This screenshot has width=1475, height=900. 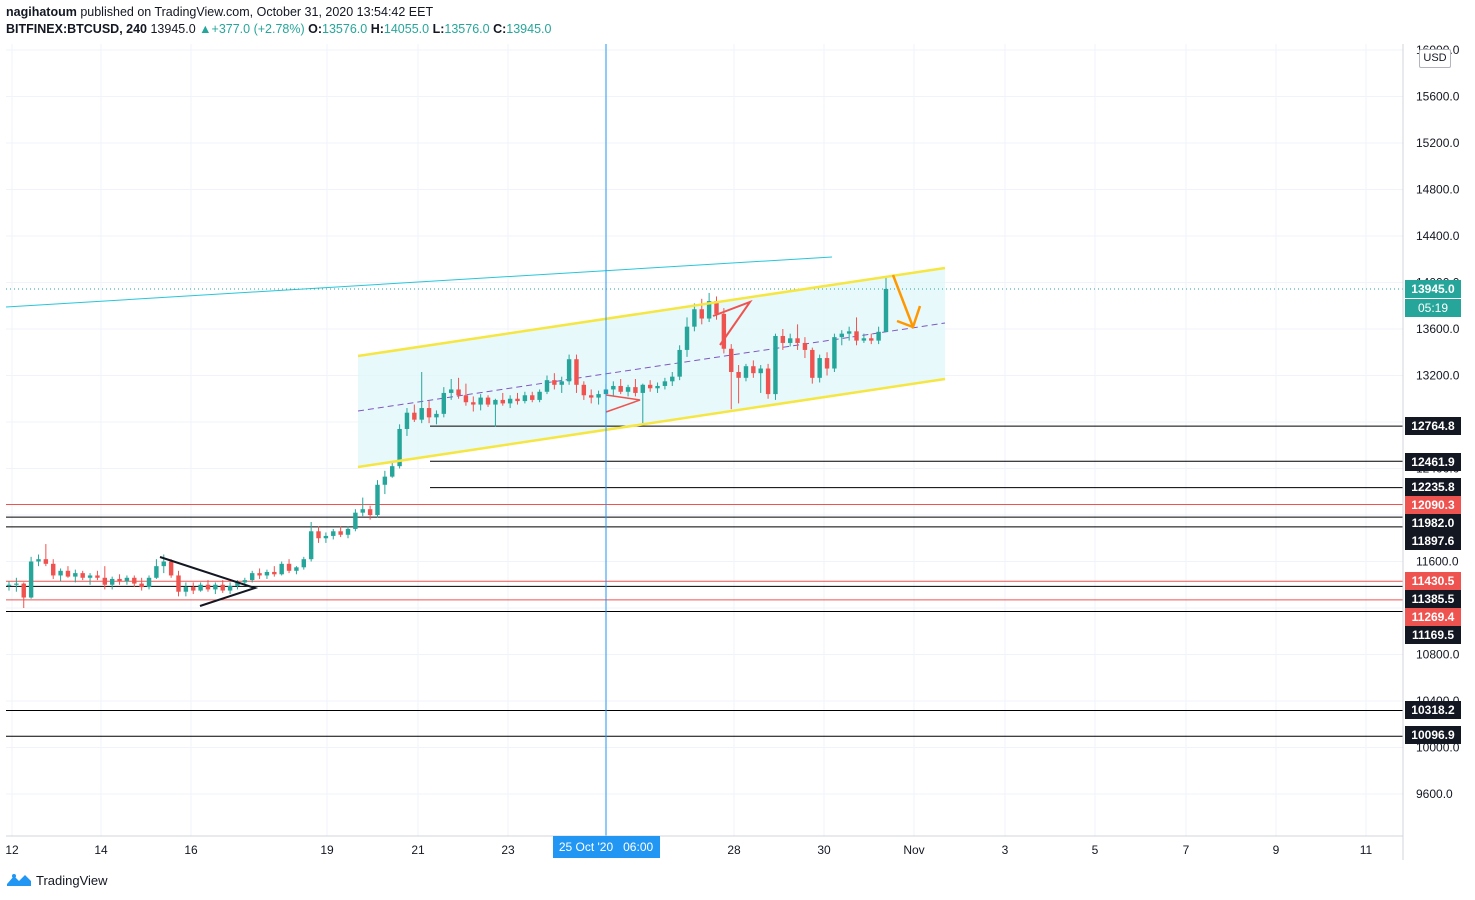 I want to click on countdown-label: 05:19, so click(x=1433, y=308).